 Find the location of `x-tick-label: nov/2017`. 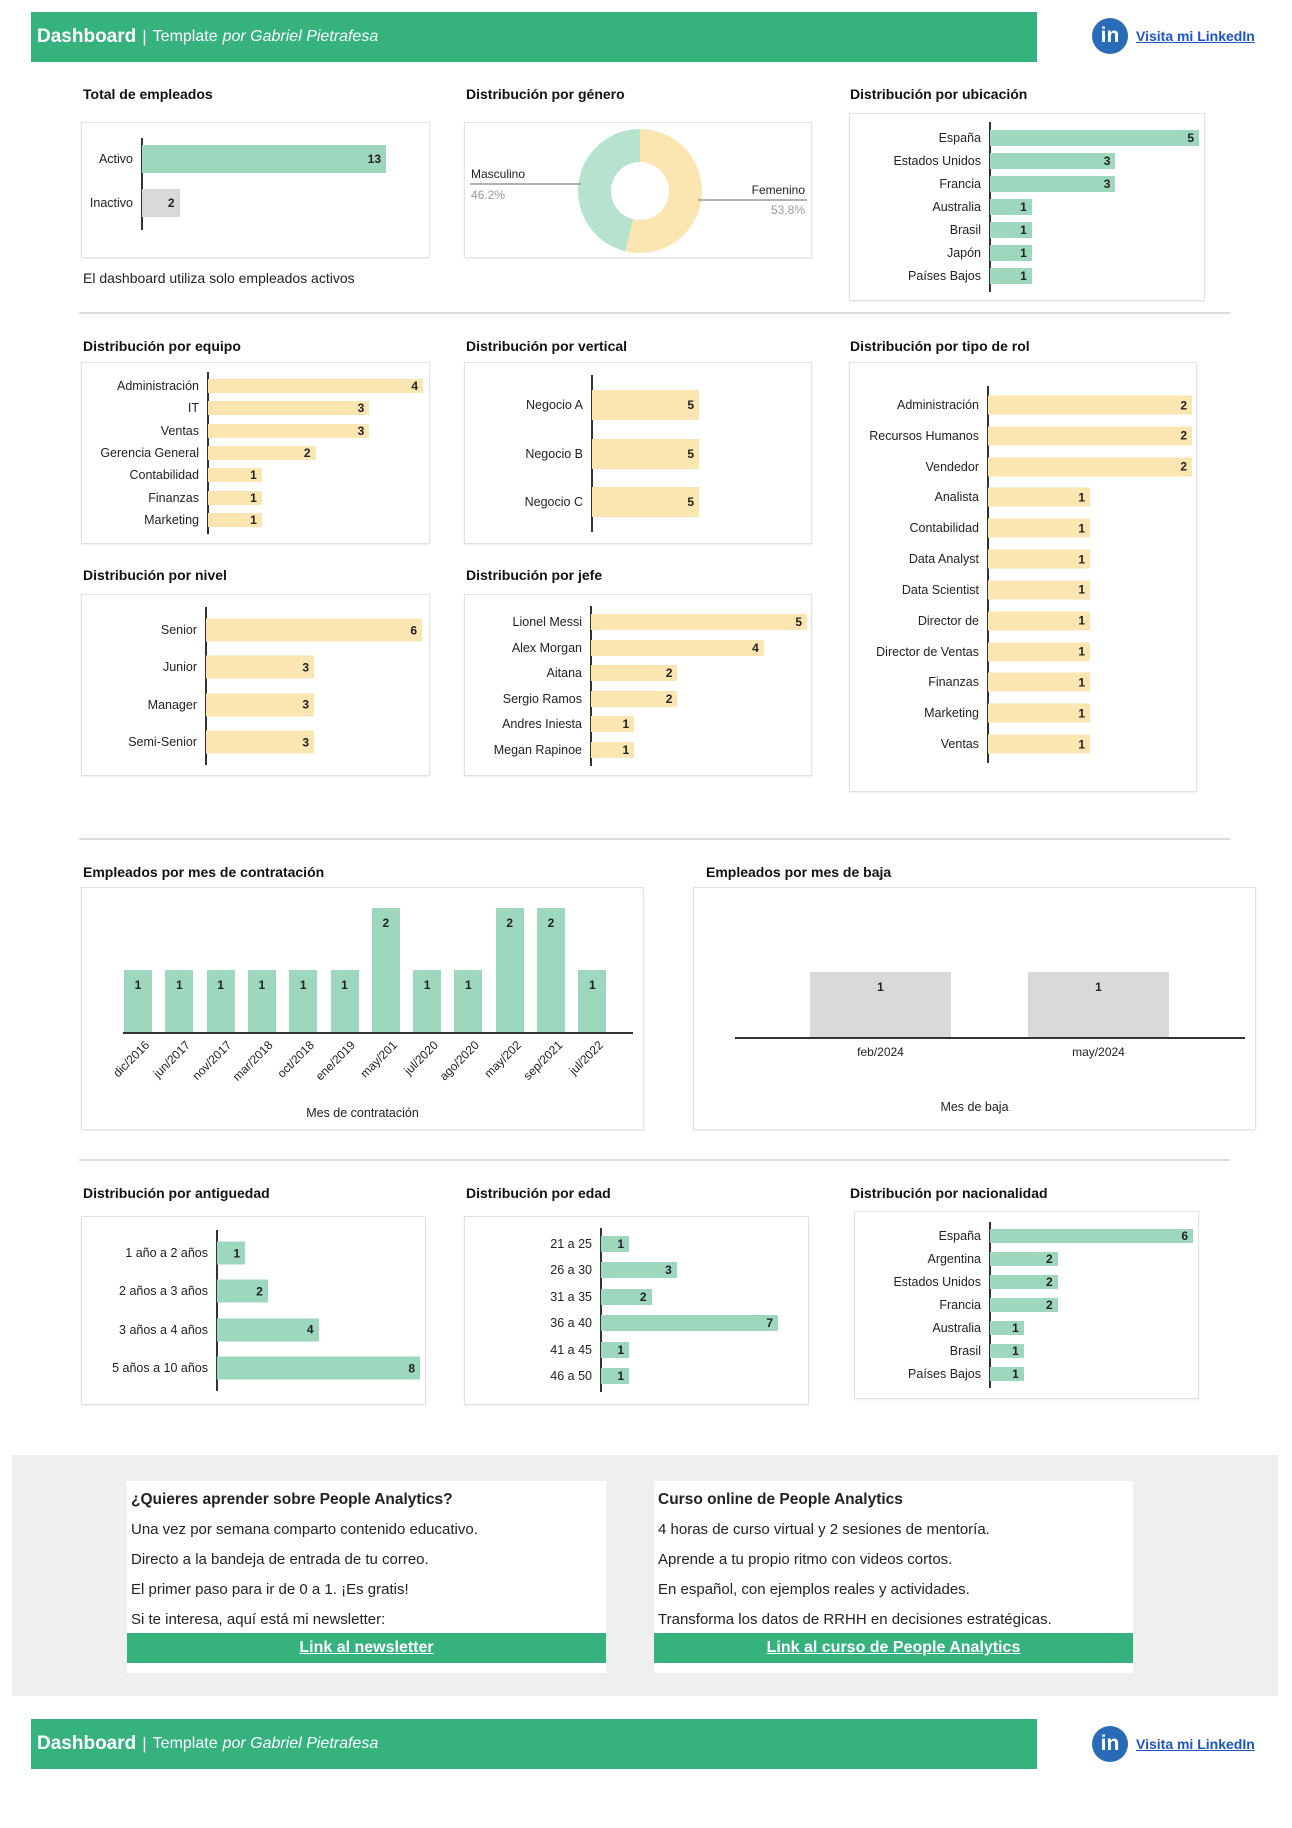

x-tick-label: nov/2017 is located at coordinates (212, 1060).